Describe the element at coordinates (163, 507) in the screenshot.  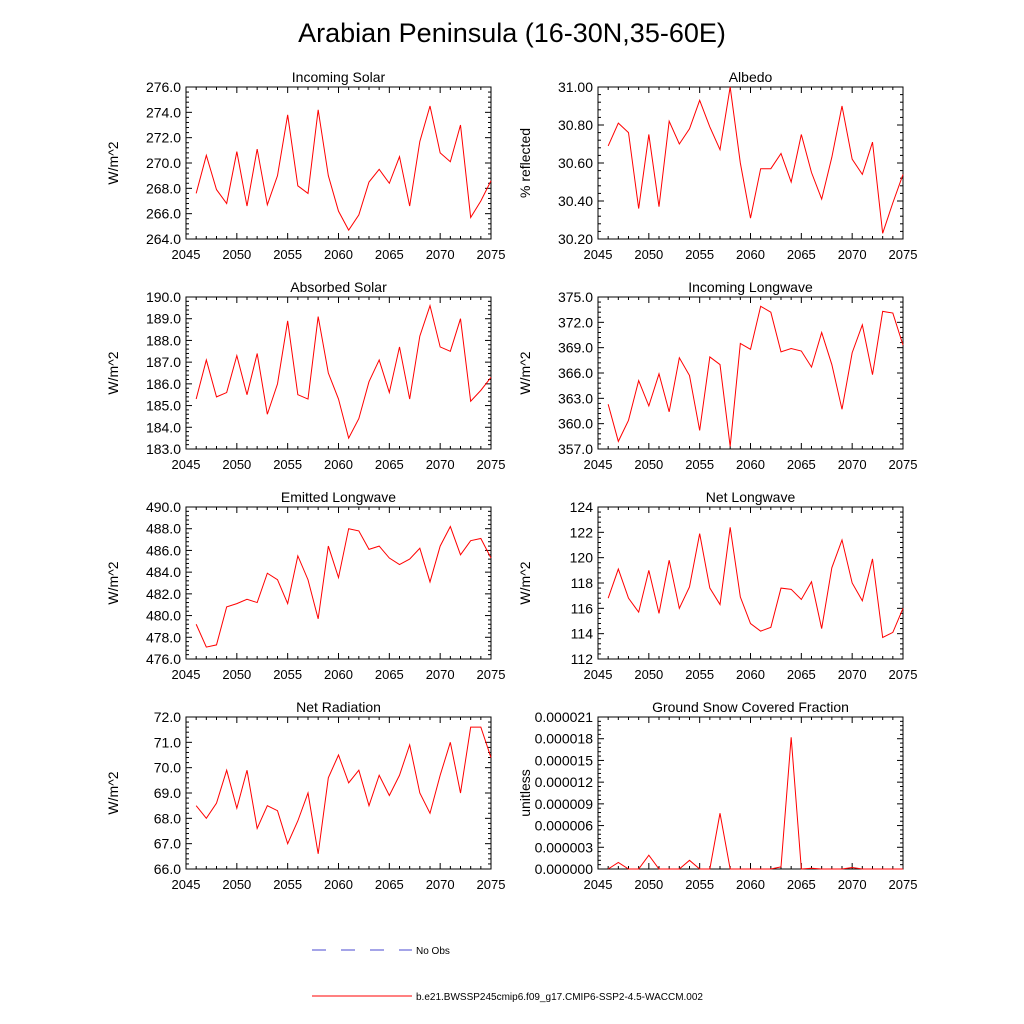
I see `y-tick-label: 490.0` at that location.